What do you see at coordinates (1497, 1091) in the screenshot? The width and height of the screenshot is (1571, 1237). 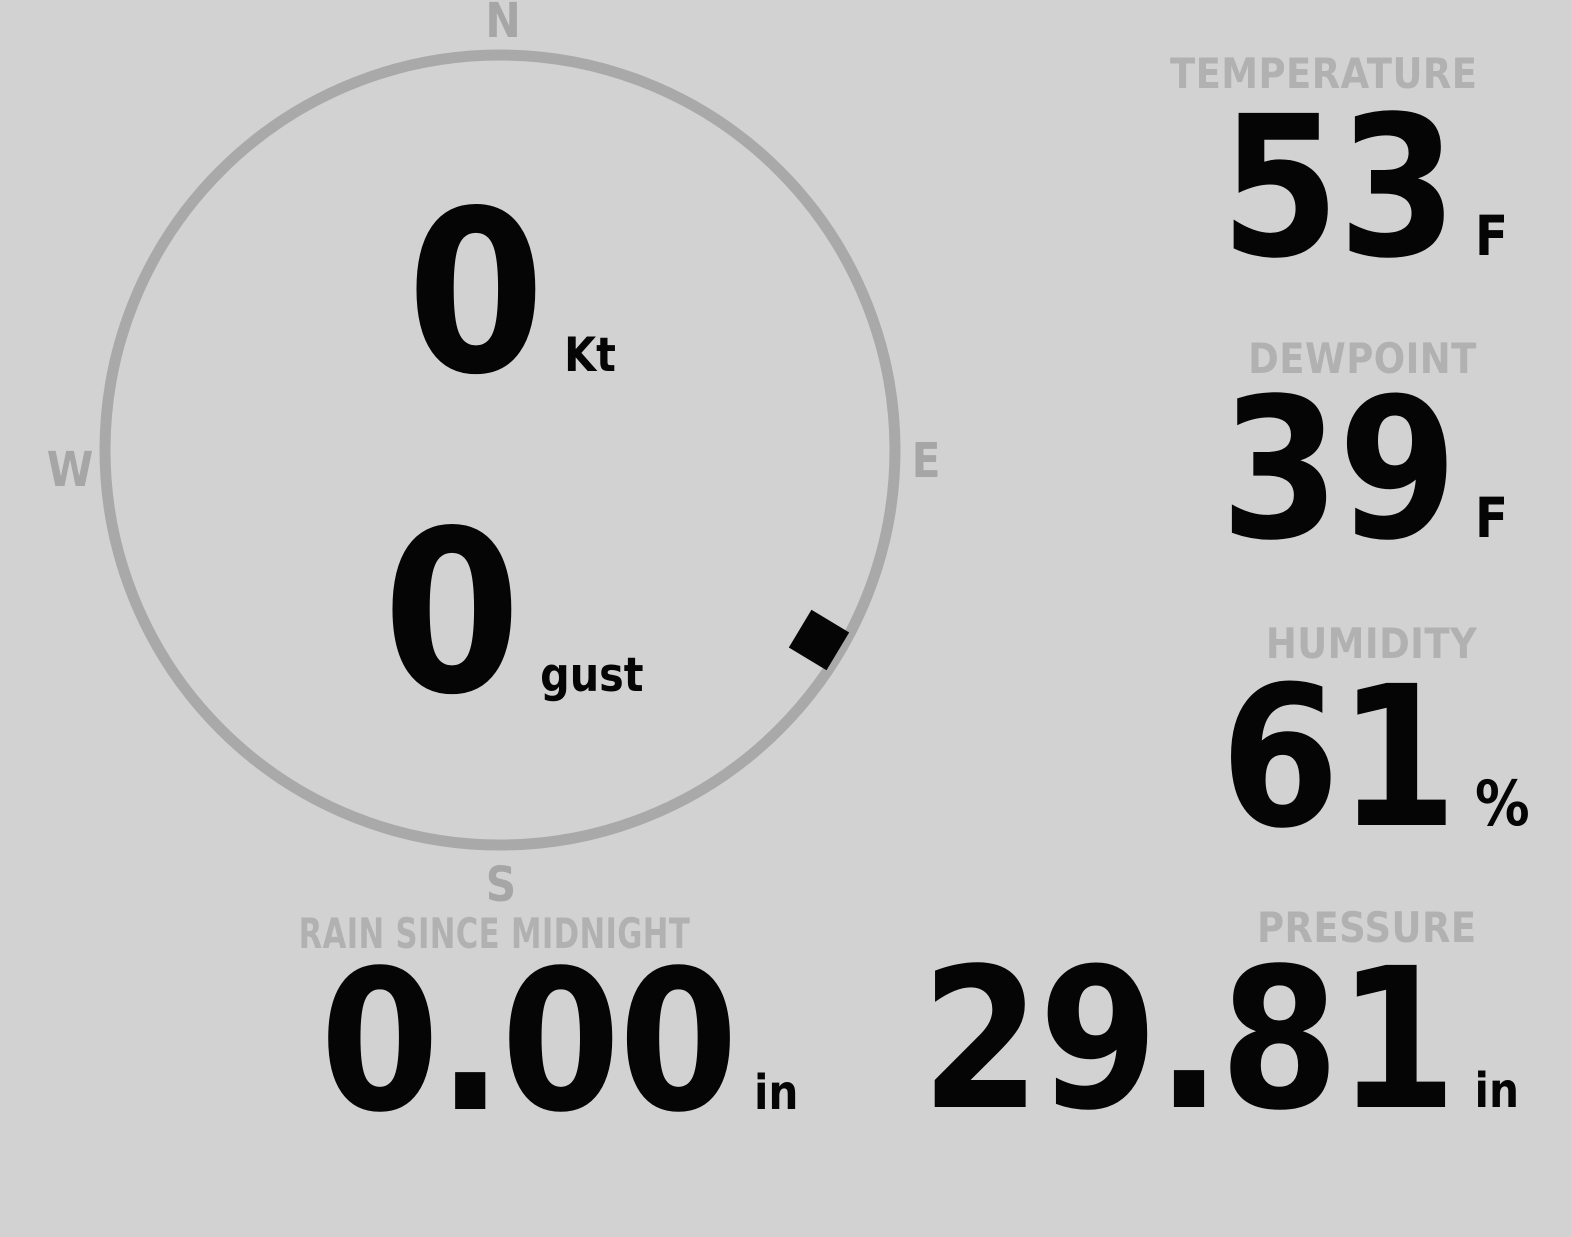 I see `pressure-unit: in` at bounding box center [1497, 1091].